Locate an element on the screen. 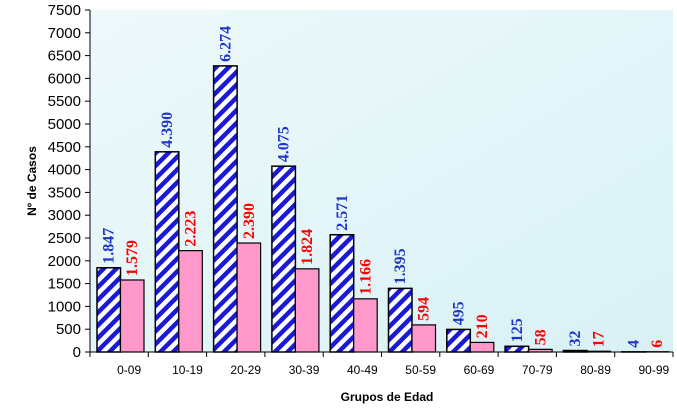 This screenshot has width=677, height=412. x-tick-label: 80-89 is located at coordinates (595, 370).